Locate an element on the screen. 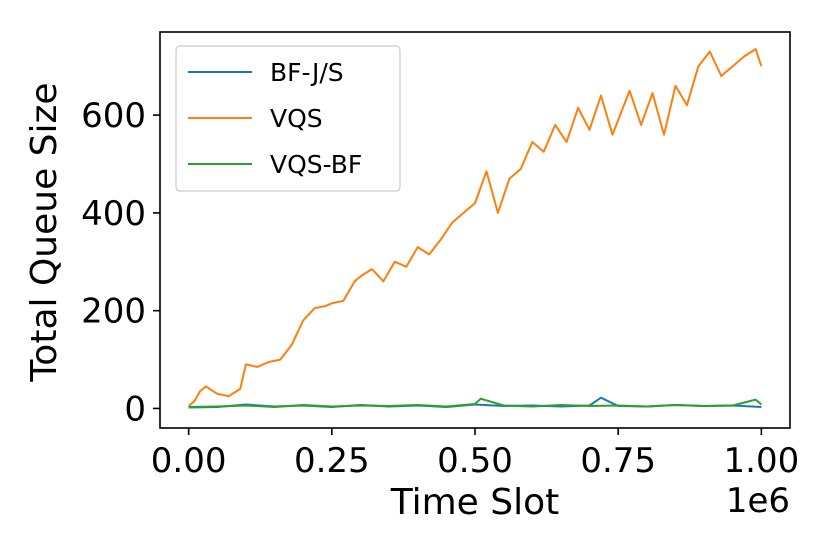  y-tick-label: 200 is located at coordinates (113, 312).